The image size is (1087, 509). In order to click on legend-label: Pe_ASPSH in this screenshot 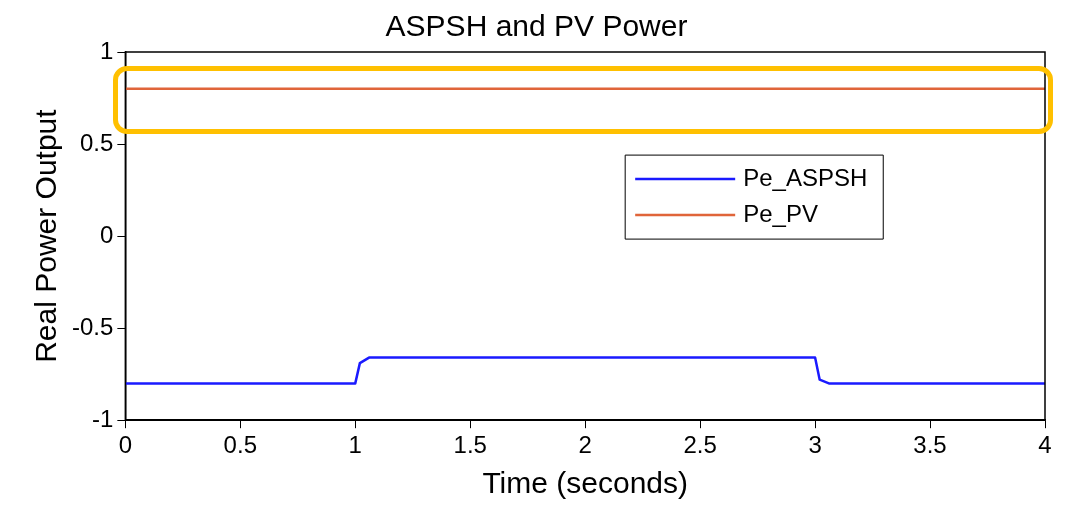, I will do `click(805, 177)`.